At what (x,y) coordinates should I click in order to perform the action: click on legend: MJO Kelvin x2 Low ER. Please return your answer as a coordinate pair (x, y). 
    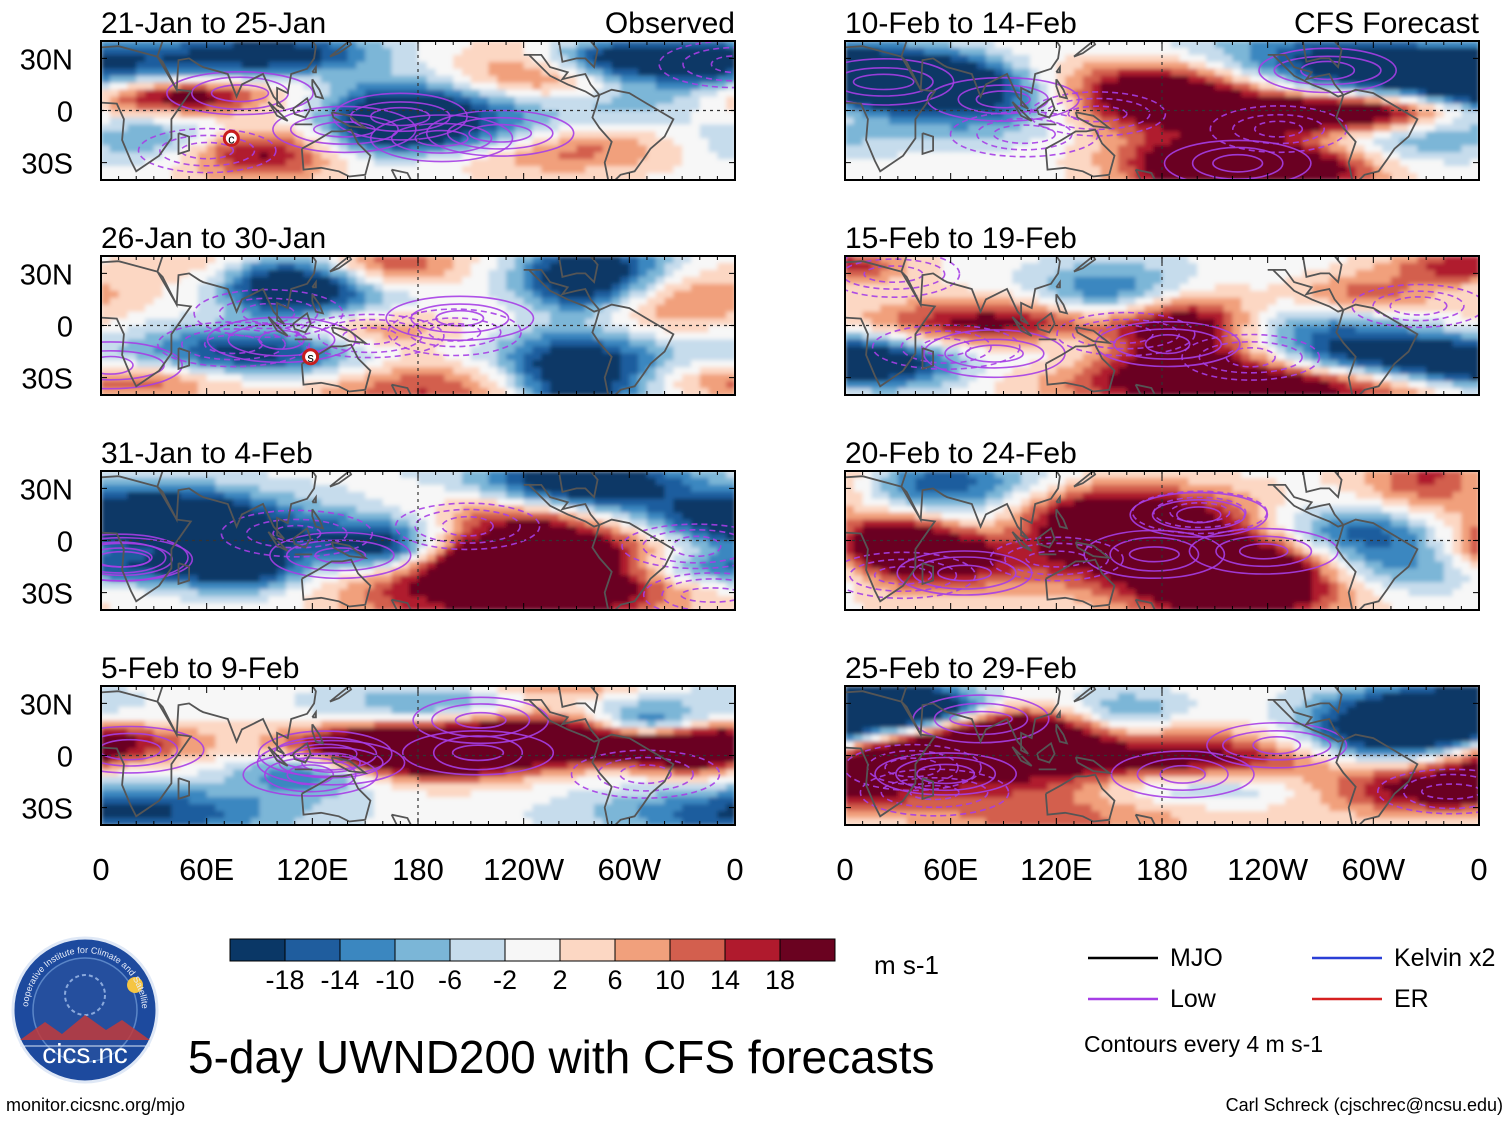
    Looking at the image, I should click on (1291, 978).